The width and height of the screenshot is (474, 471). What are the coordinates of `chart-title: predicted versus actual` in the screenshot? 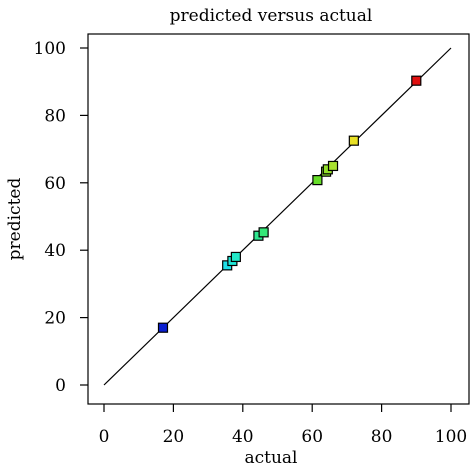 It's located at (271, 16).